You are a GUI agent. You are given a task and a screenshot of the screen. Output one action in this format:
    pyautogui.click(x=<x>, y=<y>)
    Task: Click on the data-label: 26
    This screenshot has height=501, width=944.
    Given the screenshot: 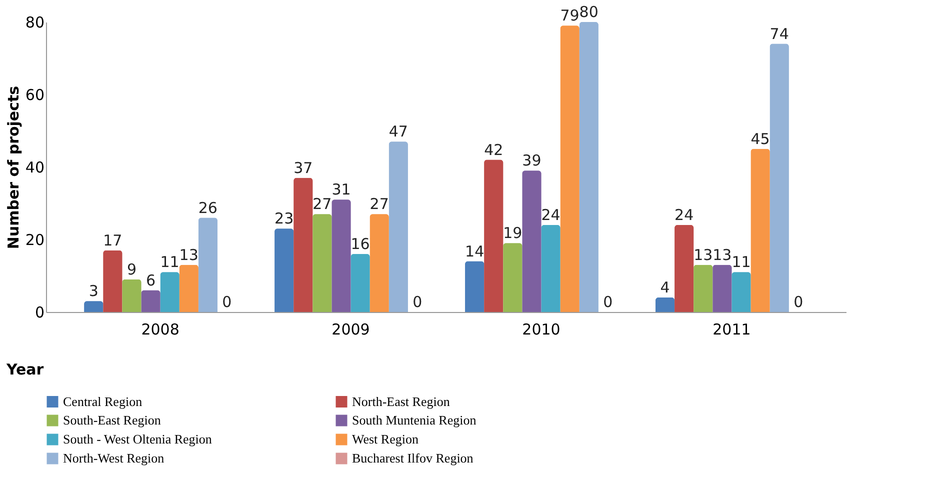 What is the action you would take?
    pyautogui.click(x=208, y=207)
    